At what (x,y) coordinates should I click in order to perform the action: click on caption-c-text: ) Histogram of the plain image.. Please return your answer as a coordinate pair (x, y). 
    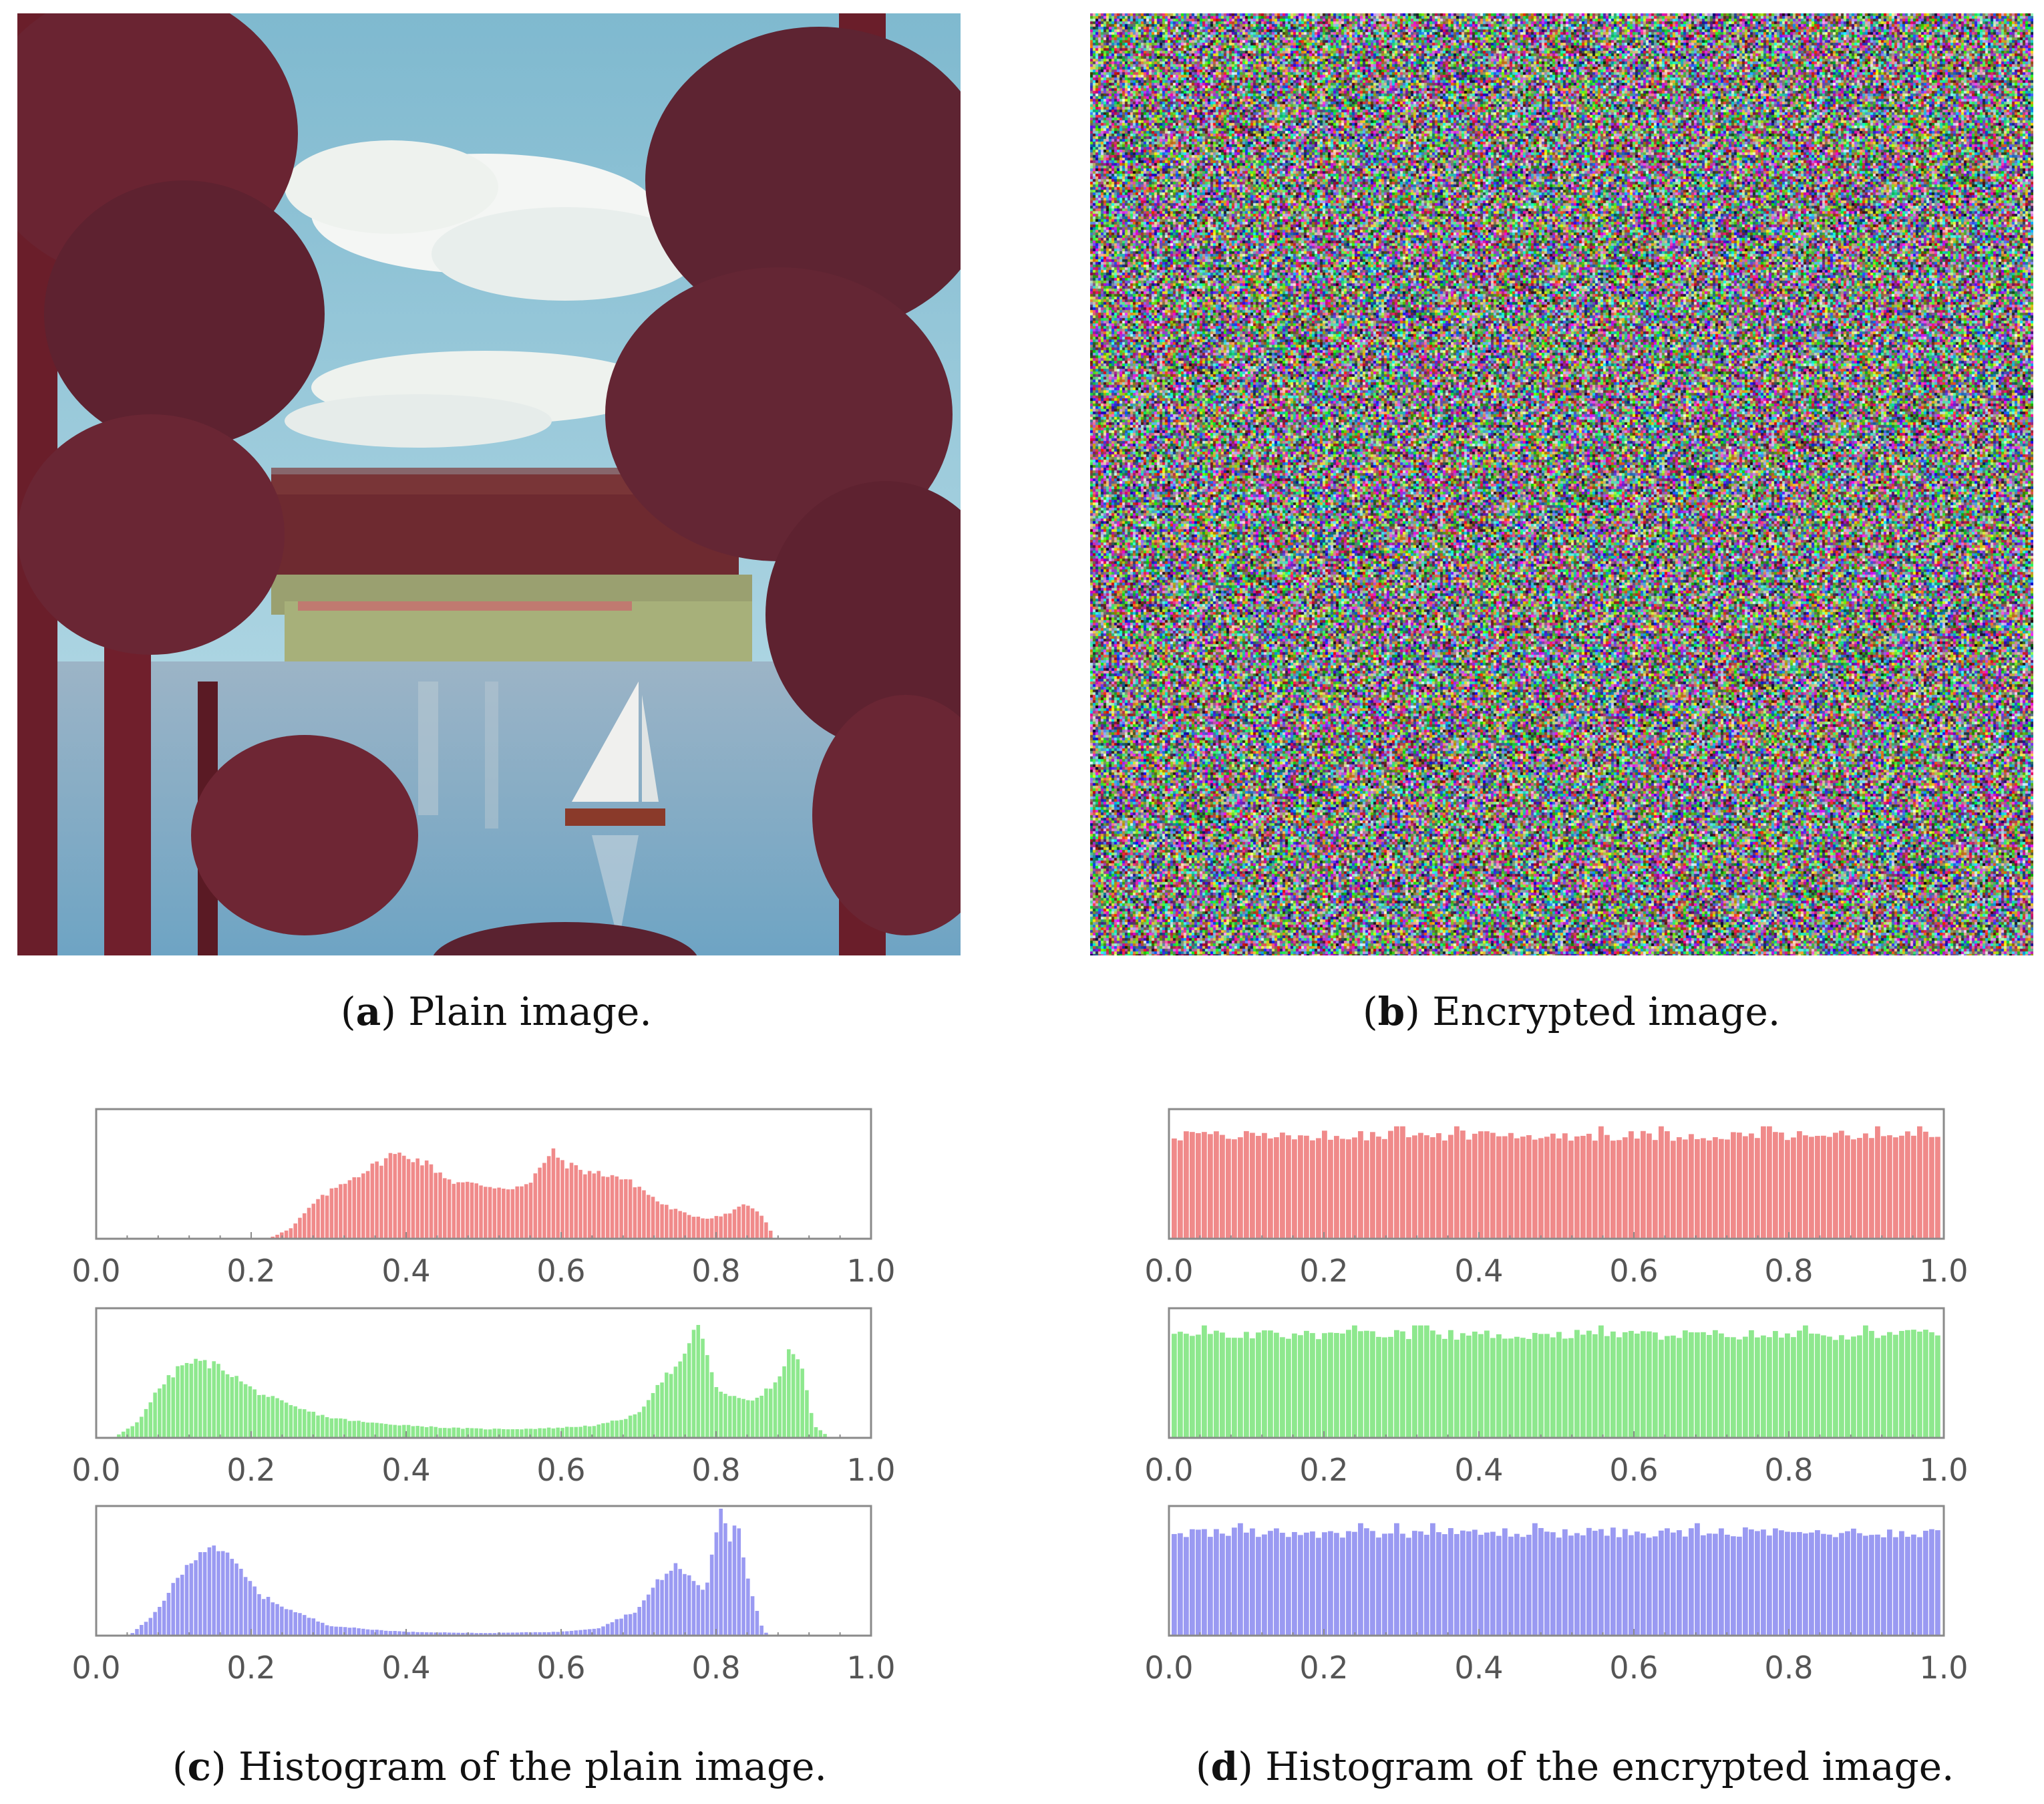
    Looking at the image, I should click on (518, 1766).